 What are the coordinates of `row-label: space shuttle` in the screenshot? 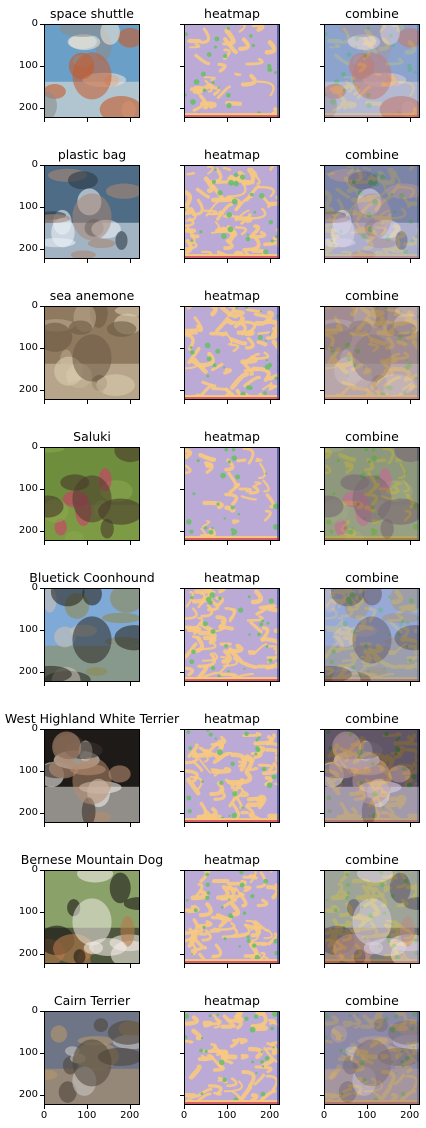 It's located at (92, 13).